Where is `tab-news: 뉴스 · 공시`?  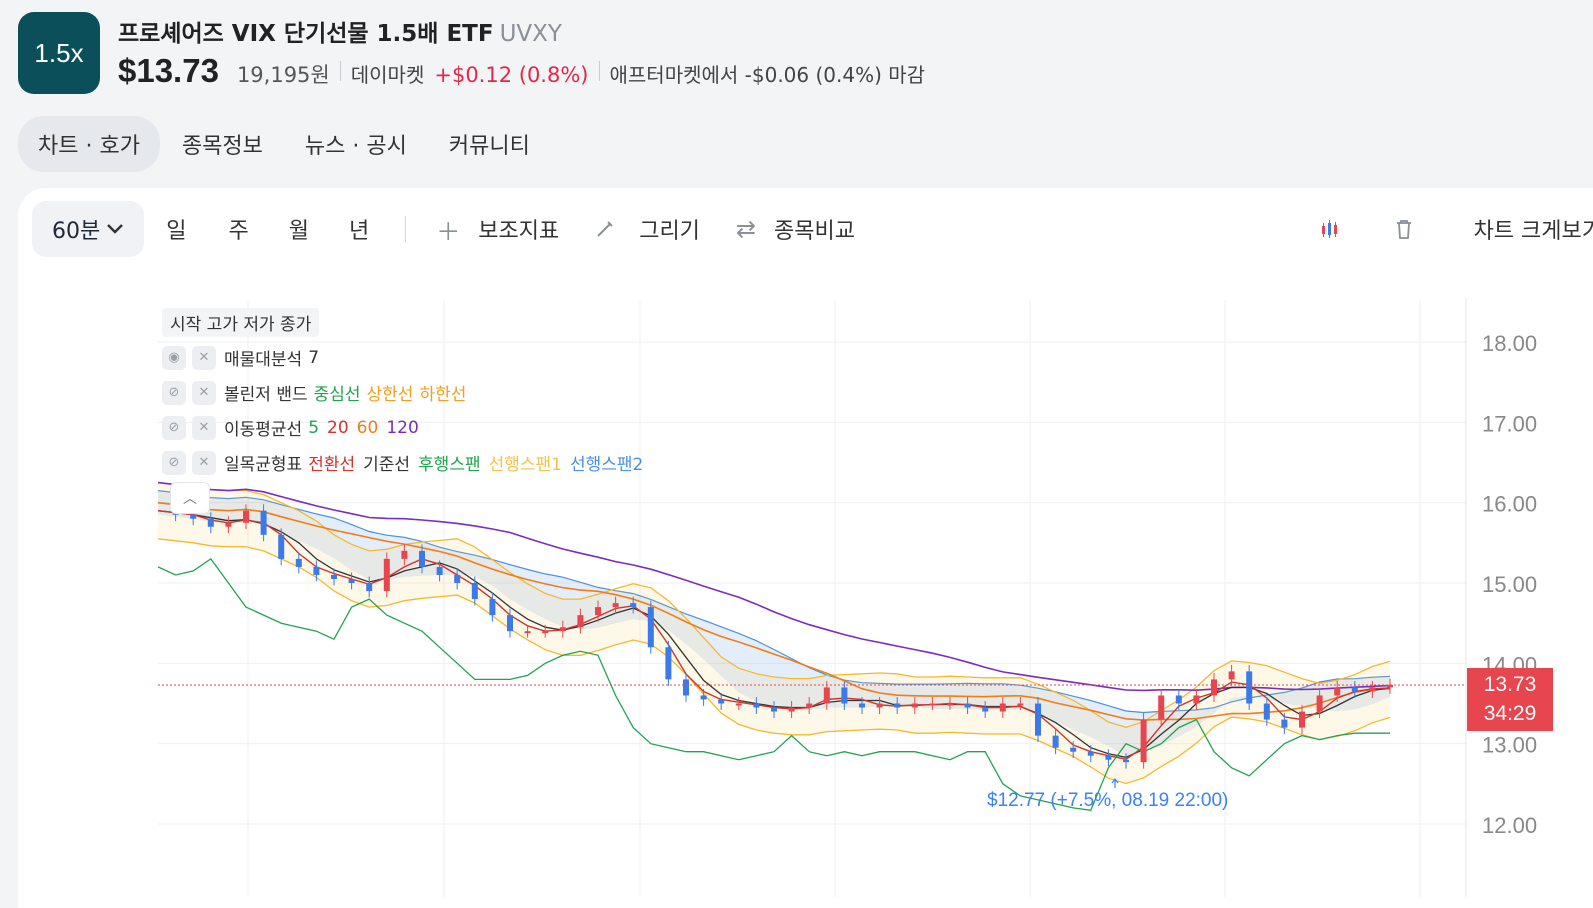 tab-news: 뉴스 · 공시 is located at coordinates (355, 146).